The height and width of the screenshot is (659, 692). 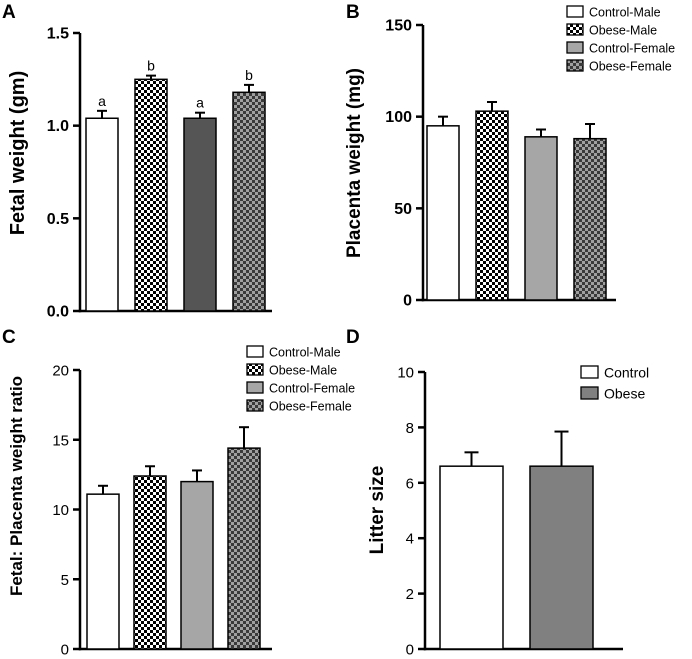 I want to click on panel-c-bar-control-female, so click(x=197, y=565).